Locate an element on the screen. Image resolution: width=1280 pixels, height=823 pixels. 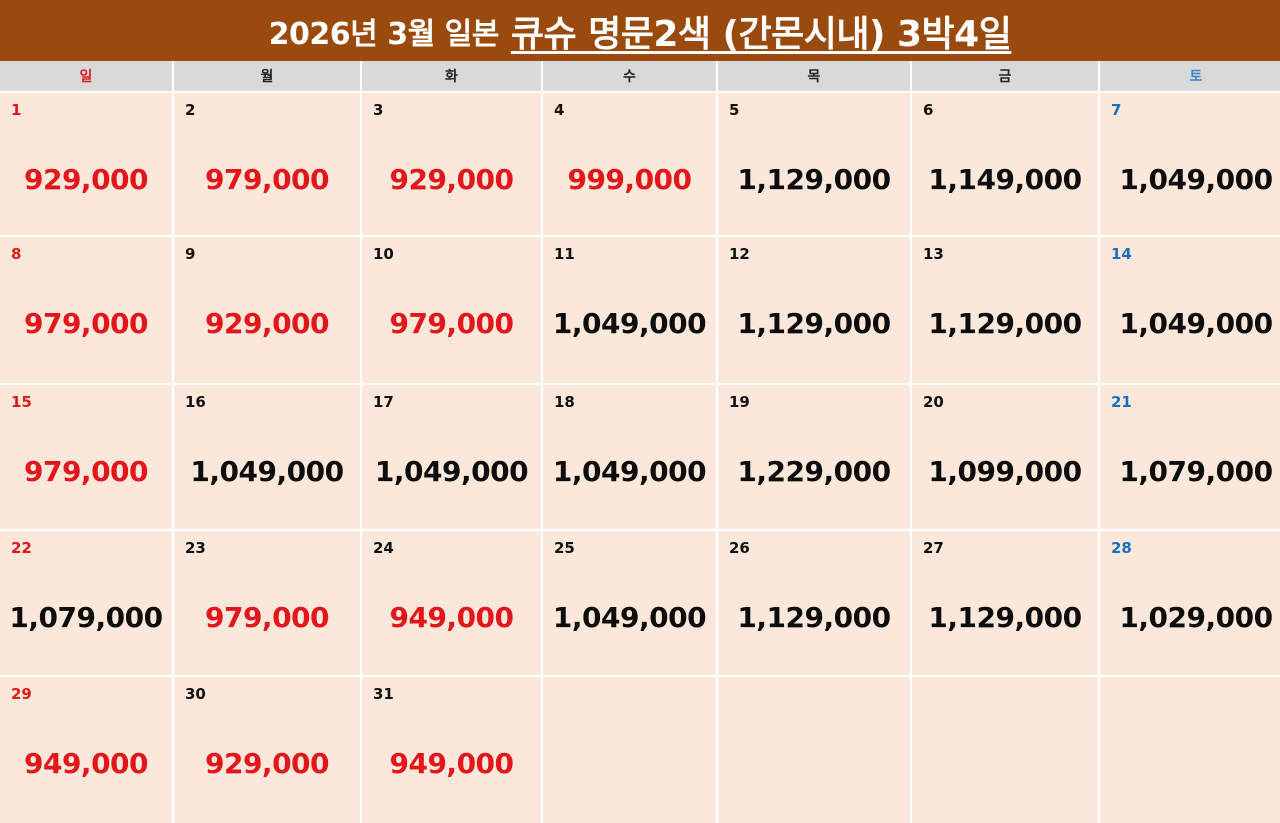
title-prefix: 2026년 3월 일본 is located at coordinates (384, 34).